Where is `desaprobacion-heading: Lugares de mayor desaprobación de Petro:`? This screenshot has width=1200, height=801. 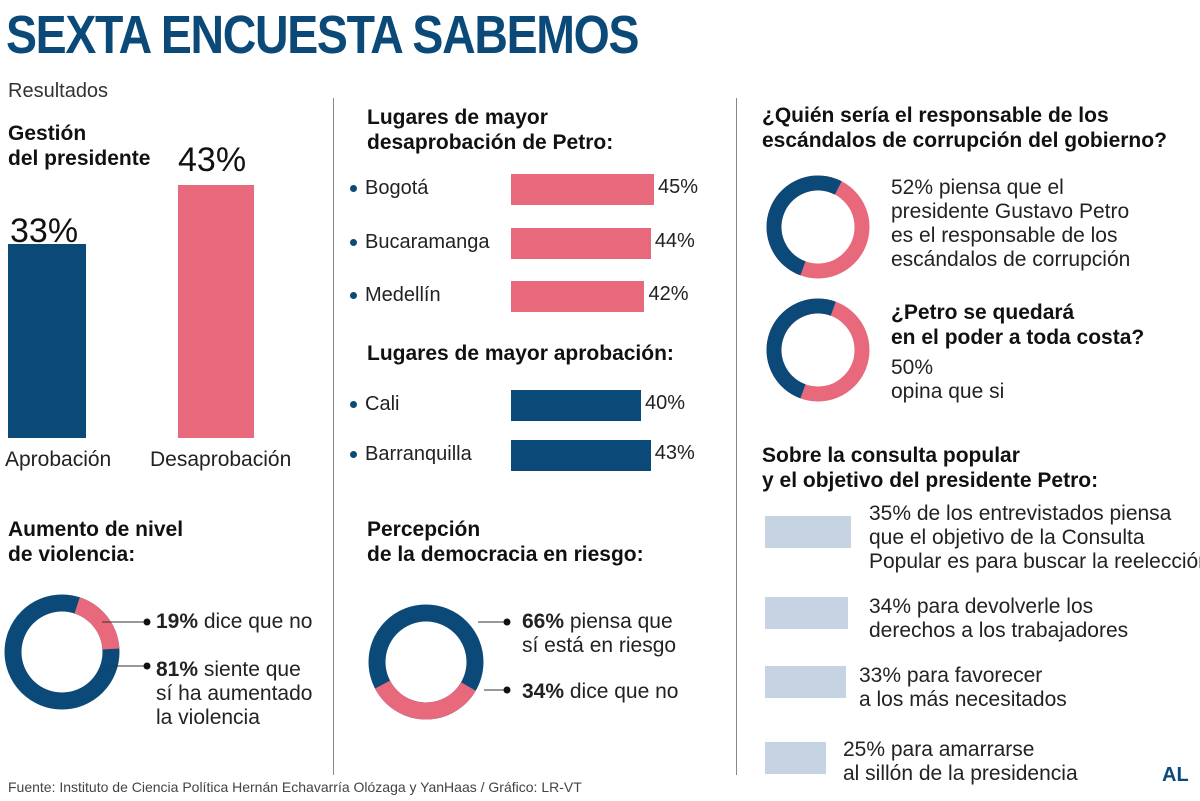 desaprobacion-heading: Lugares de mayor desaprobación de Petro: is located at coordinates (490, 130).